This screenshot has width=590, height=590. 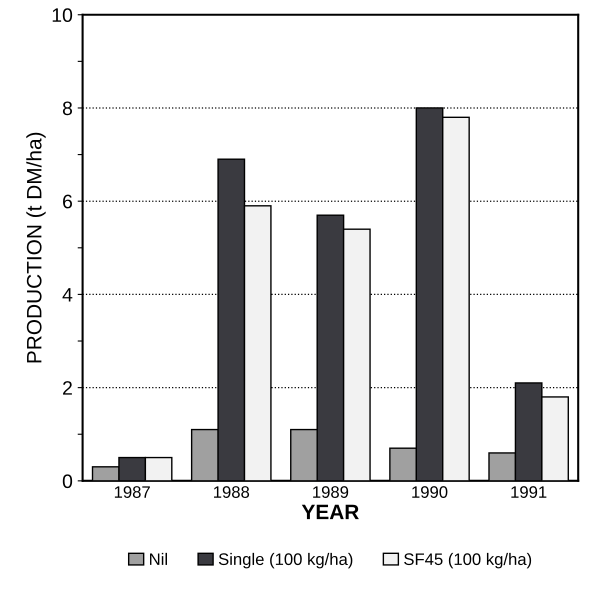 I want to click on legend-label: Single (100 kg/ha), so click(x=285, y=560).